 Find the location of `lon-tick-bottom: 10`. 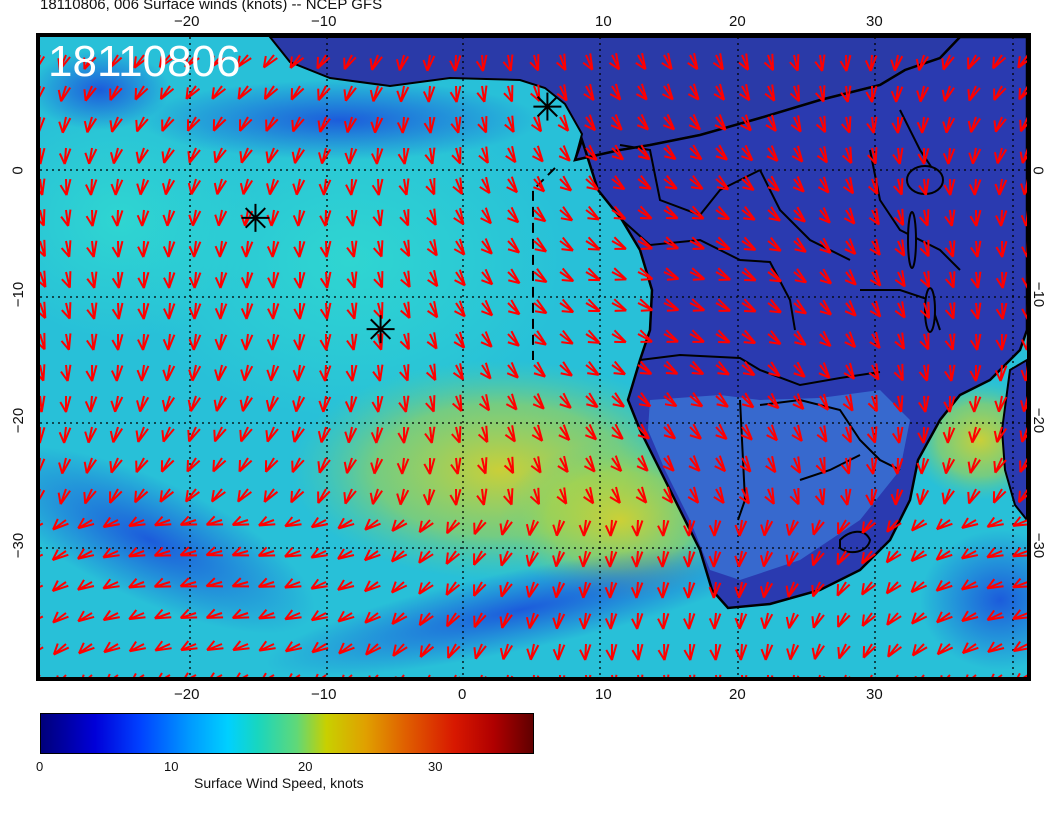

lon-tick-bottom: 10 is located at coordinates (603, 694).